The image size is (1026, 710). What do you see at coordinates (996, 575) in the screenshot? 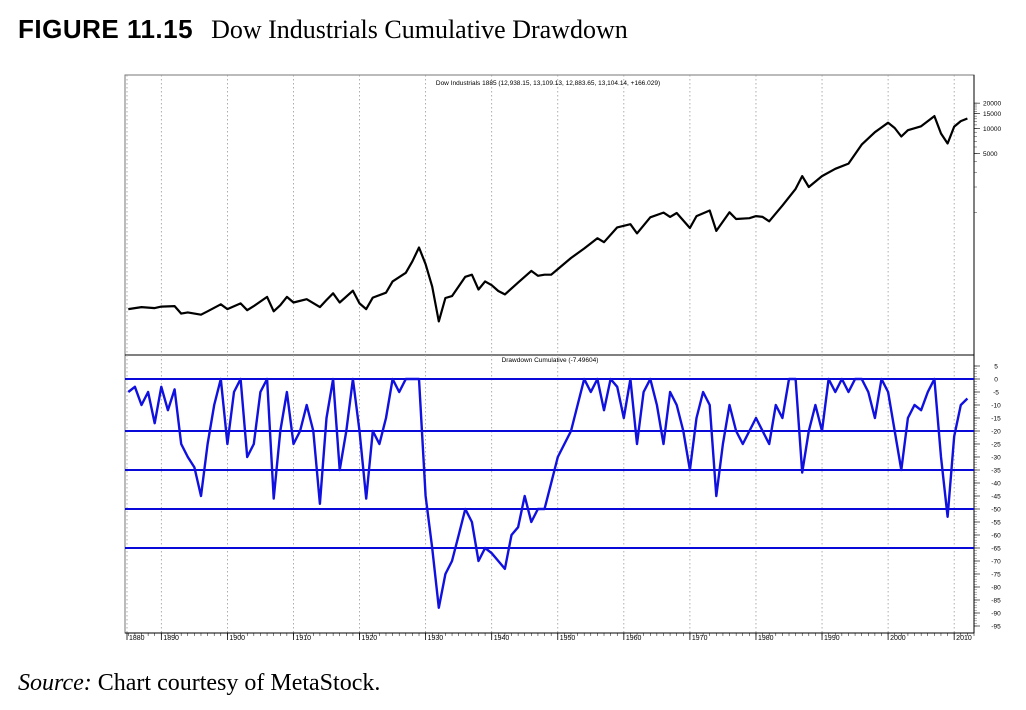
I see `drawdown-tick-label: -75` at bounding box center [996, 575].